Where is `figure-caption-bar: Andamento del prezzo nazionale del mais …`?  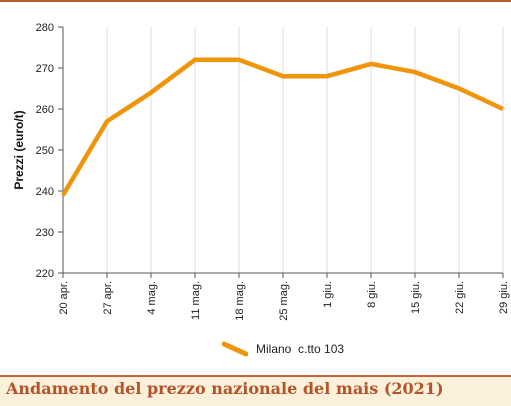
figure-caption-bar: Andamento del prezzo nazionale del mais … is located at coordinates (255, 390).